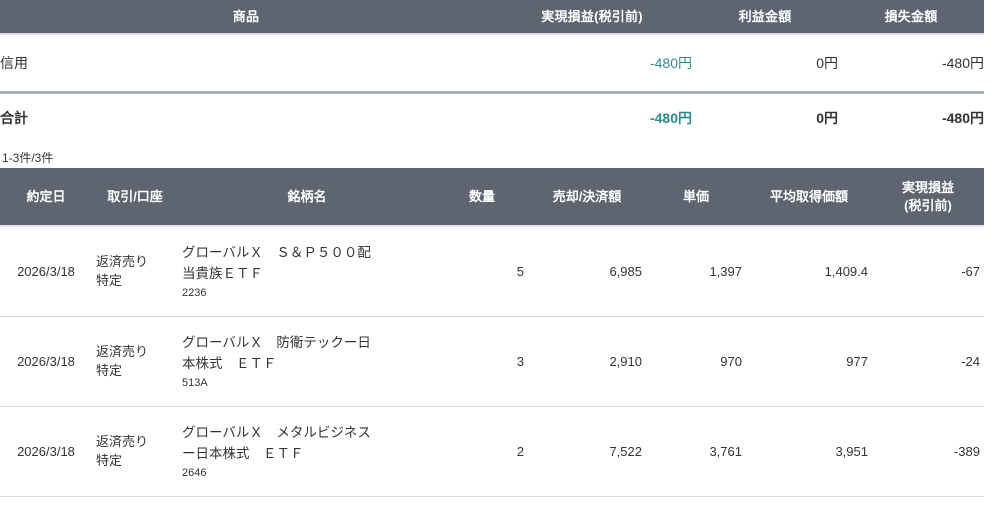 This screenshot has width=996, height=510. I want to click on row-issue-name: グローバルＸ 防衛テックー日 本株式 ＥＴＦ 513A, so click(307, 361).